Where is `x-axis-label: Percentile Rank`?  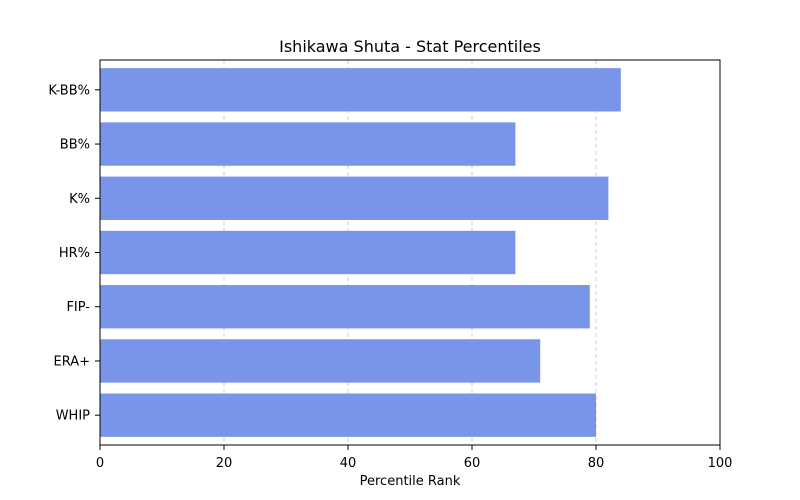
x-axis-label: Percentile Rank is located at coordinates (410, 481).